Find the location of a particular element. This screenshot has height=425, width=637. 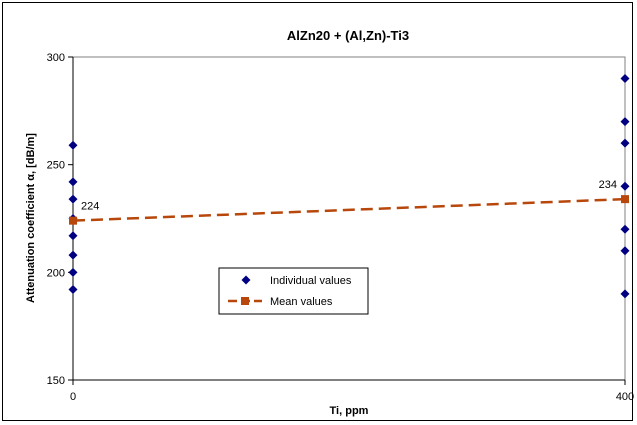

y-tick-label-1: 200 is located at coordinates (56, 273).